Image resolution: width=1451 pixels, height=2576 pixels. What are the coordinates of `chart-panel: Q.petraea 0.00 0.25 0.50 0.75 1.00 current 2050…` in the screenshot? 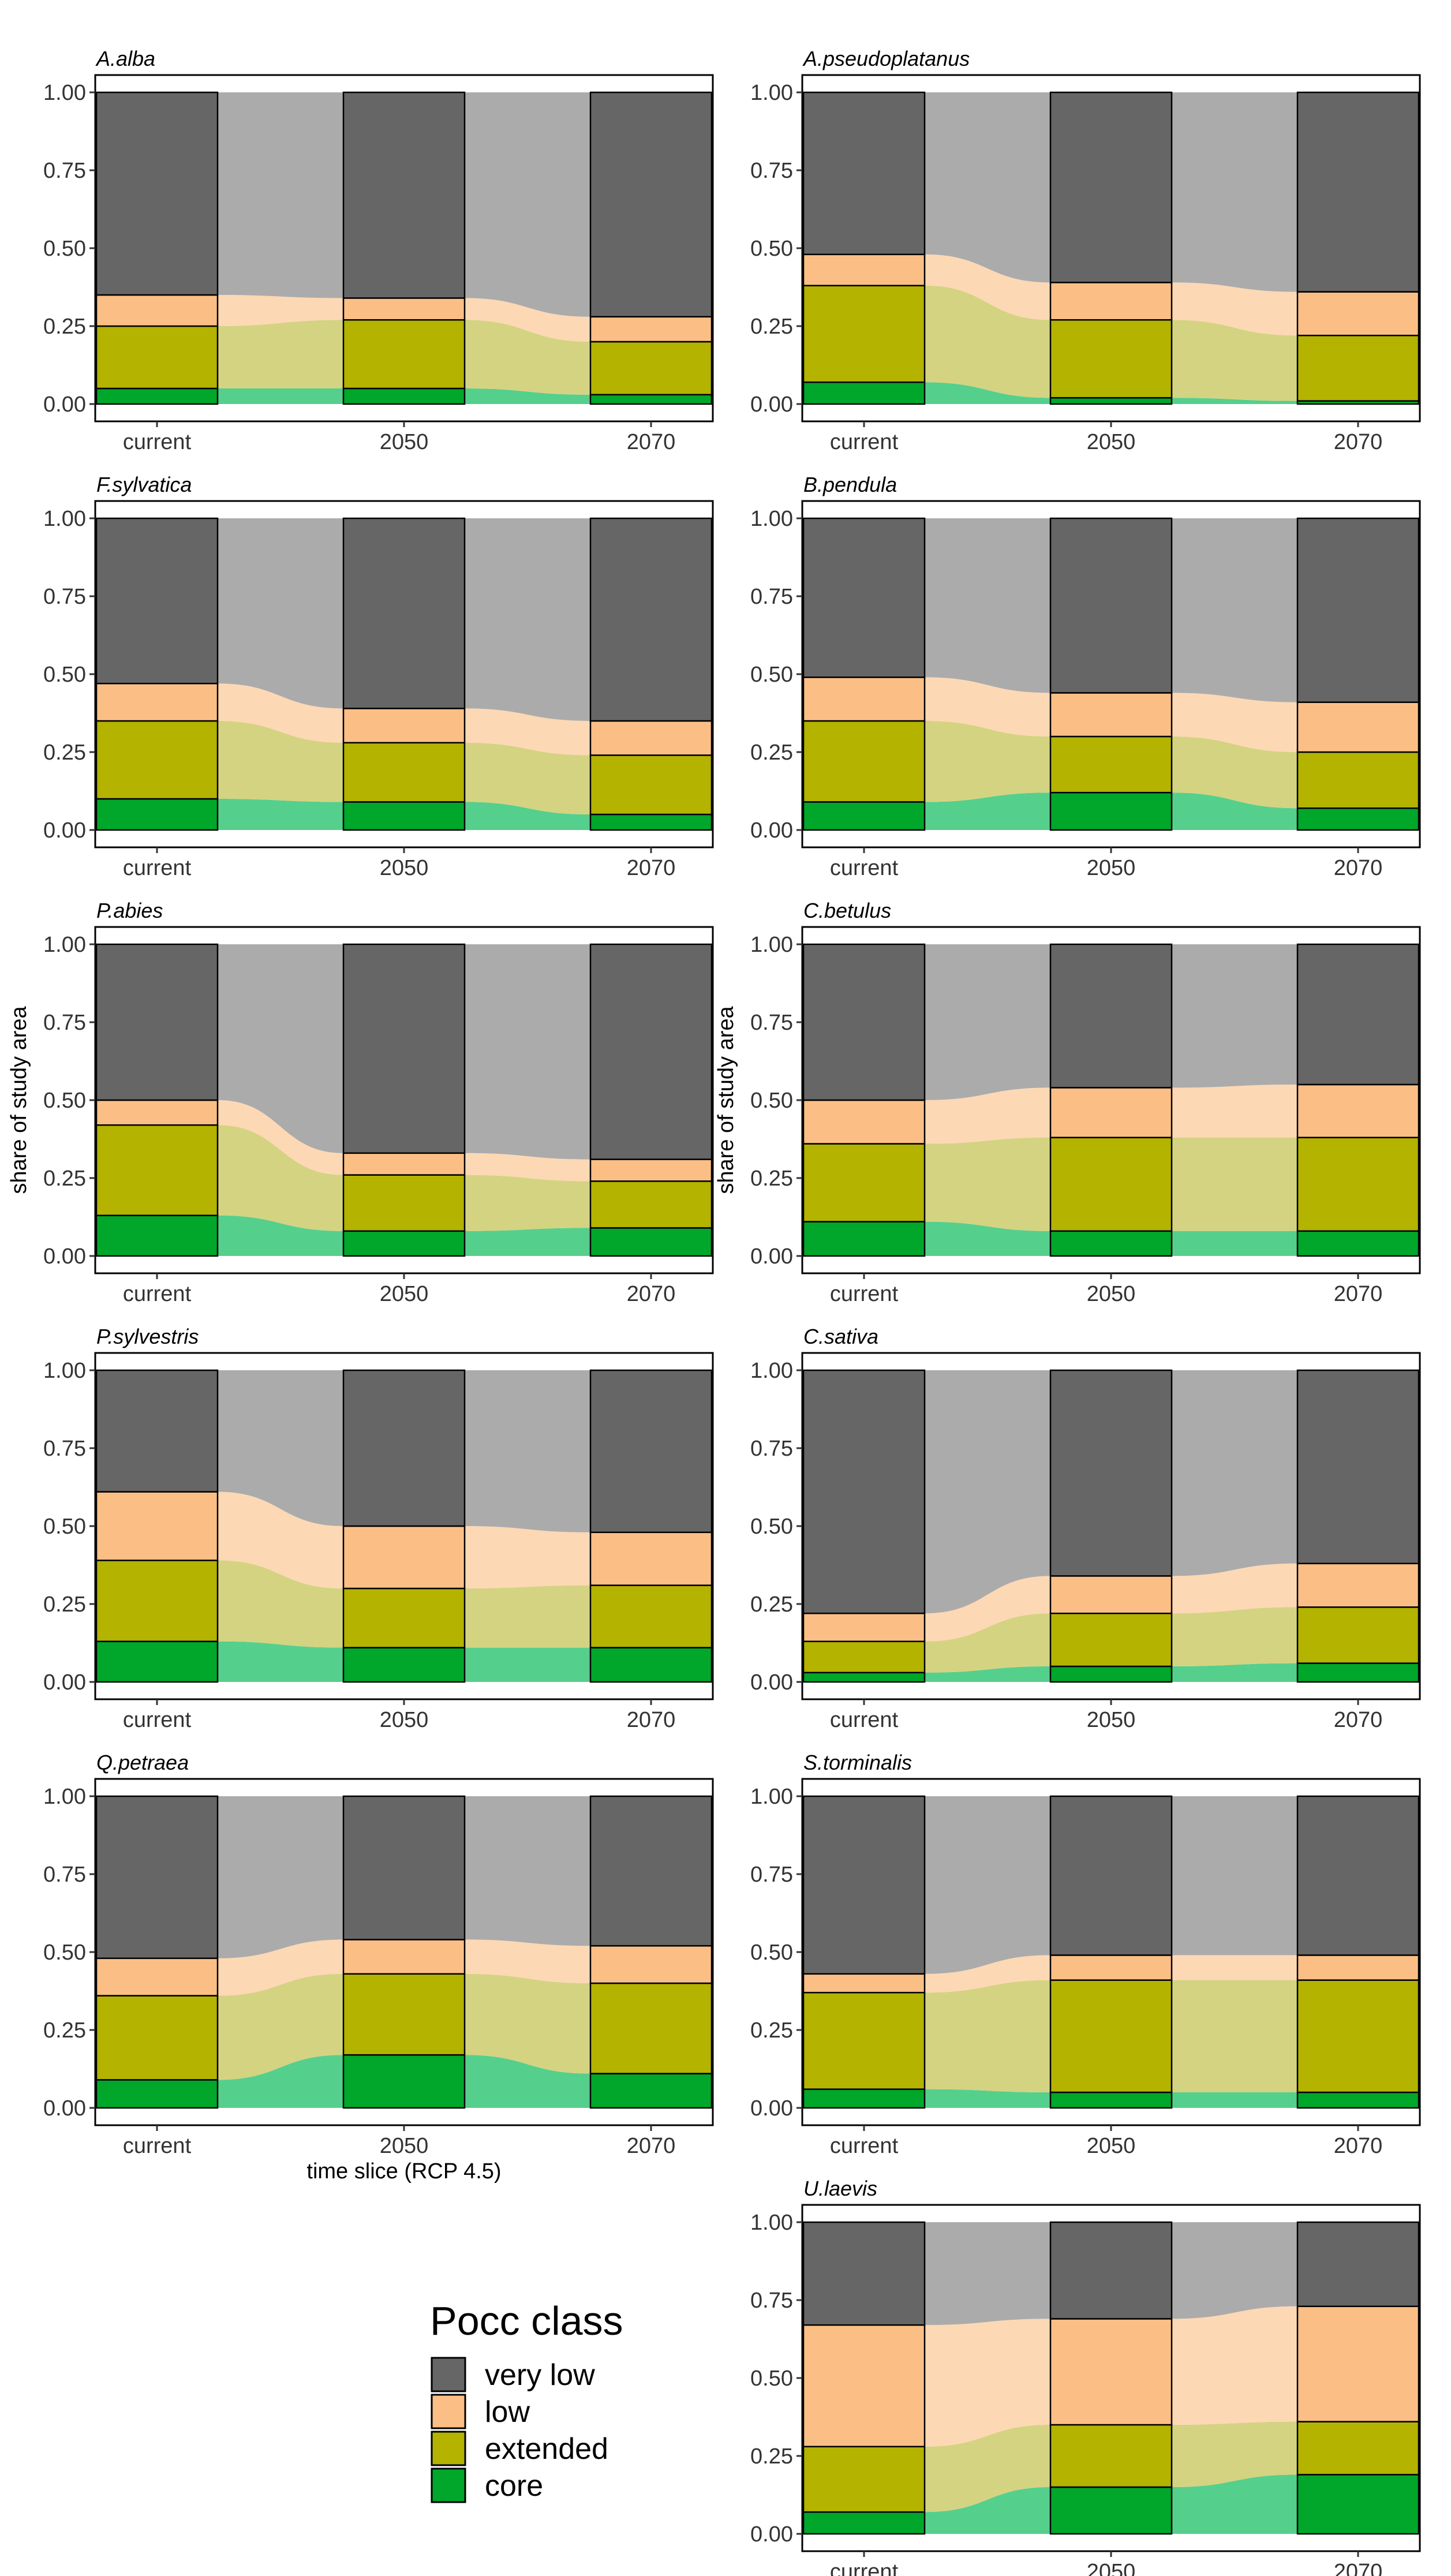 It's located at (378, 1967).